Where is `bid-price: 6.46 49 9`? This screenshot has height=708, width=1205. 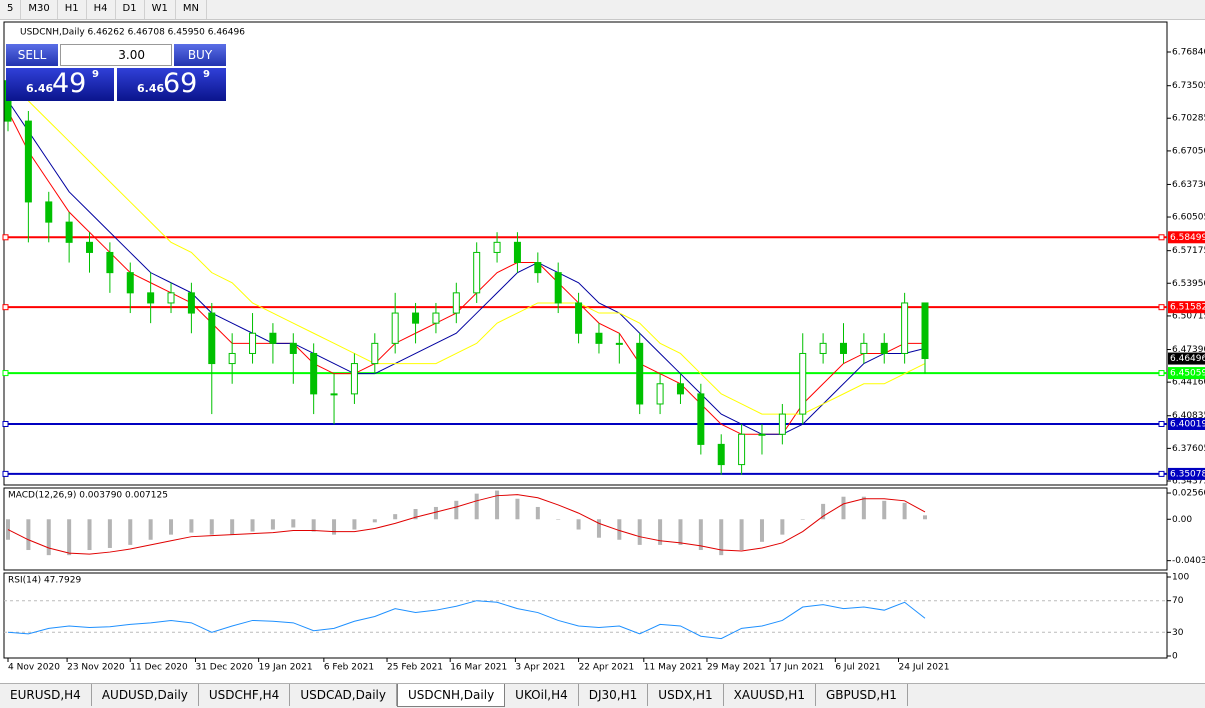
bid-price: 6.46 49 9 is located at coordinates (60, 84).